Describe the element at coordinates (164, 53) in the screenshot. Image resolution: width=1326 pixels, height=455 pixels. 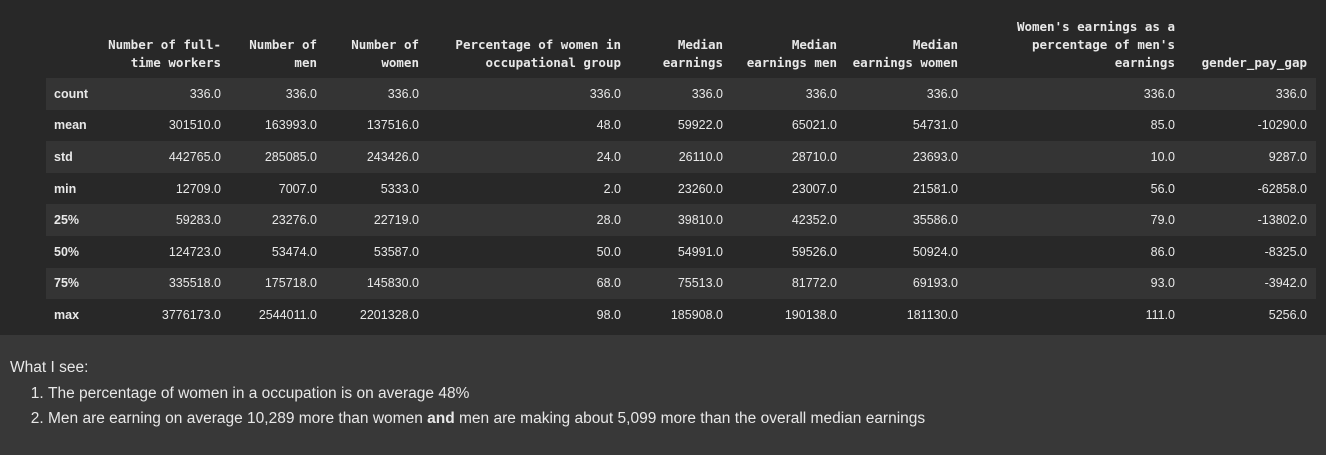
I see `column-header: Number of full-time workers` at that location.